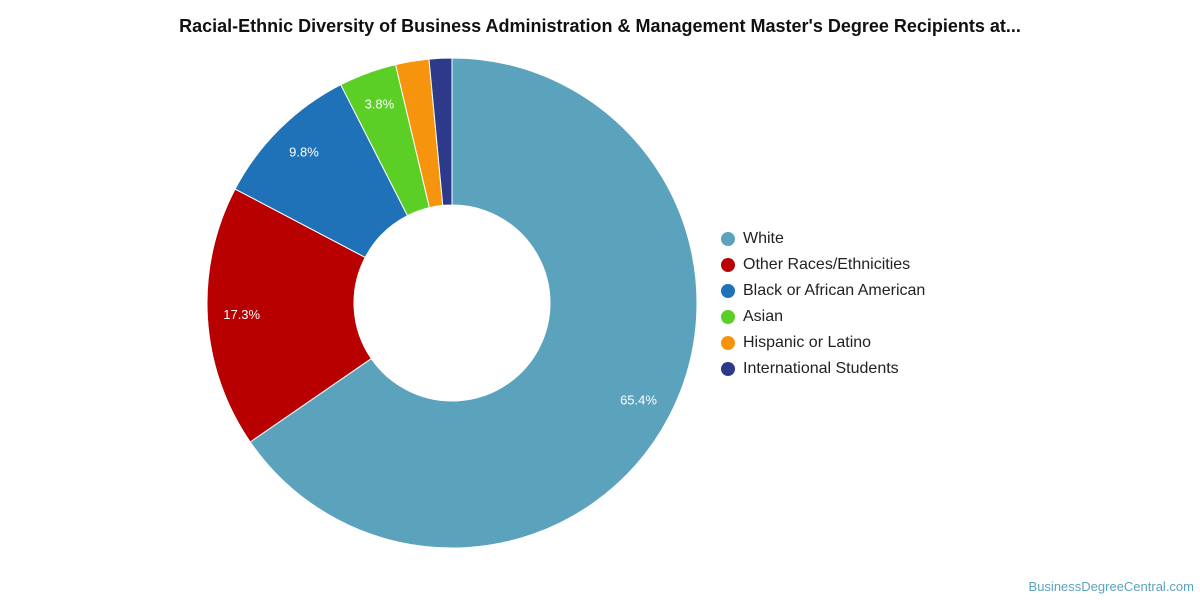 The width and height of the screenshot is (1200, 600). I want to click on legend-item: Asian, so click(823, 317).